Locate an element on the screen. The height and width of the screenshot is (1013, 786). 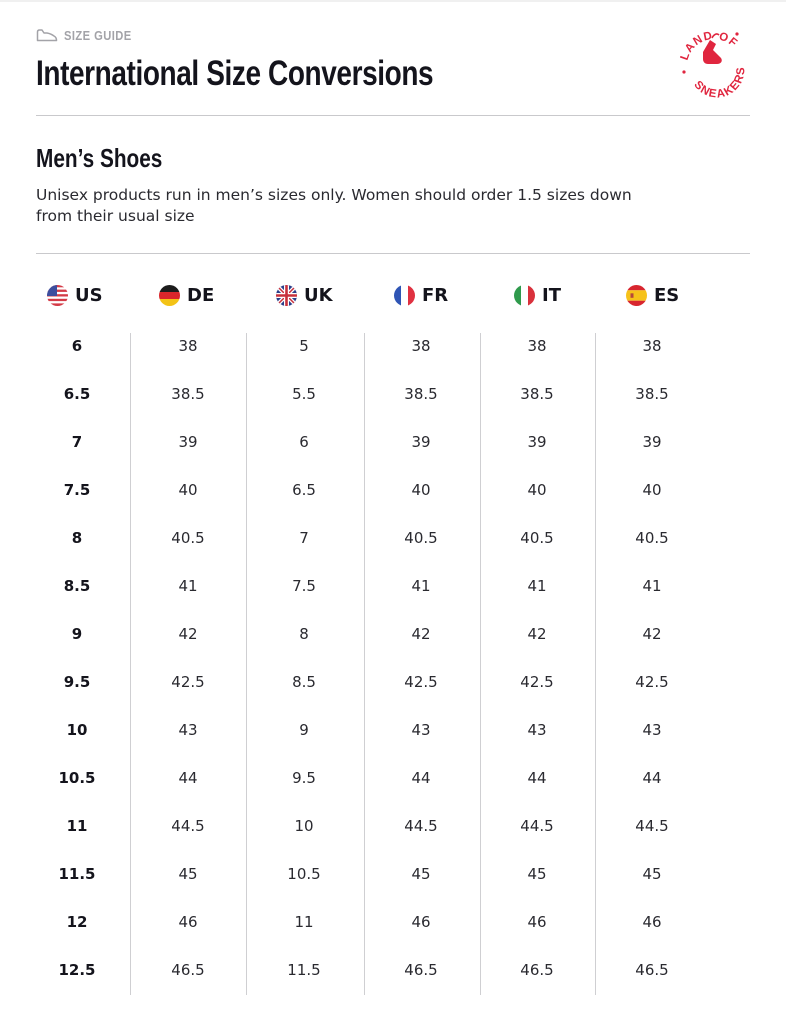
column-header-us: US is located at coordinates (75, 295).